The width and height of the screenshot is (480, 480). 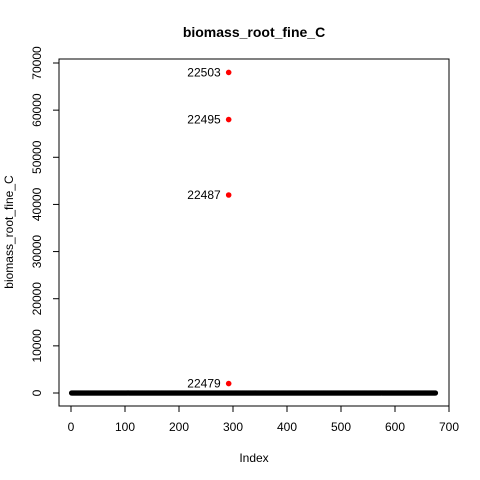 I want to click on x-tick-label: 100, so click(x=125, y=427).